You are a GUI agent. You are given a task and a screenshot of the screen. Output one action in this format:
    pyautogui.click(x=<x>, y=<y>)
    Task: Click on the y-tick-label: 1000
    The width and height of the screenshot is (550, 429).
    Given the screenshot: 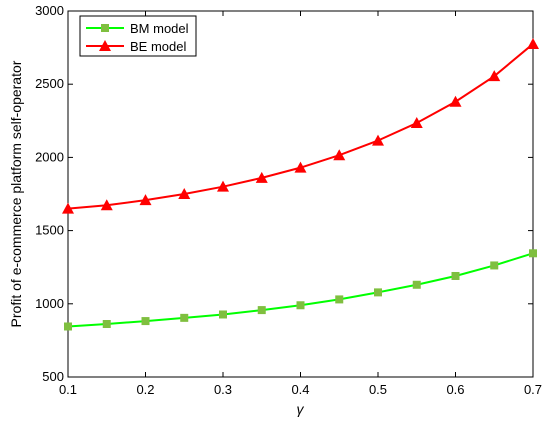 What is the action you would take?
    pyautogui.click(x=49, y=303)
    